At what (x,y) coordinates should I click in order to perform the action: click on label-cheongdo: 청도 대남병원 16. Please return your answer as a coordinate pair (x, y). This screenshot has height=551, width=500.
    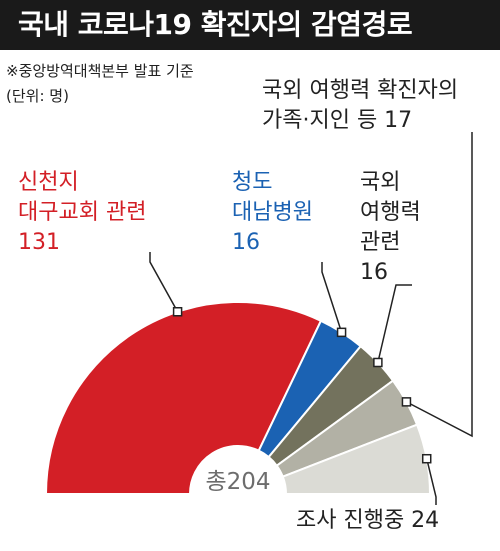
    Looking at the image, I should click on (272, 213).